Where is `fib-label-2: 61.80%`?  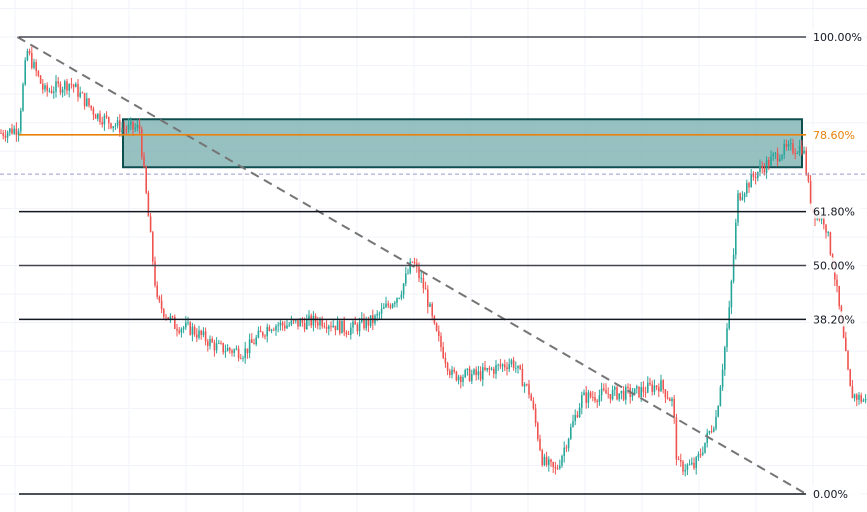
fib-label-2: 61.80% is located at coordinates (834, 212).